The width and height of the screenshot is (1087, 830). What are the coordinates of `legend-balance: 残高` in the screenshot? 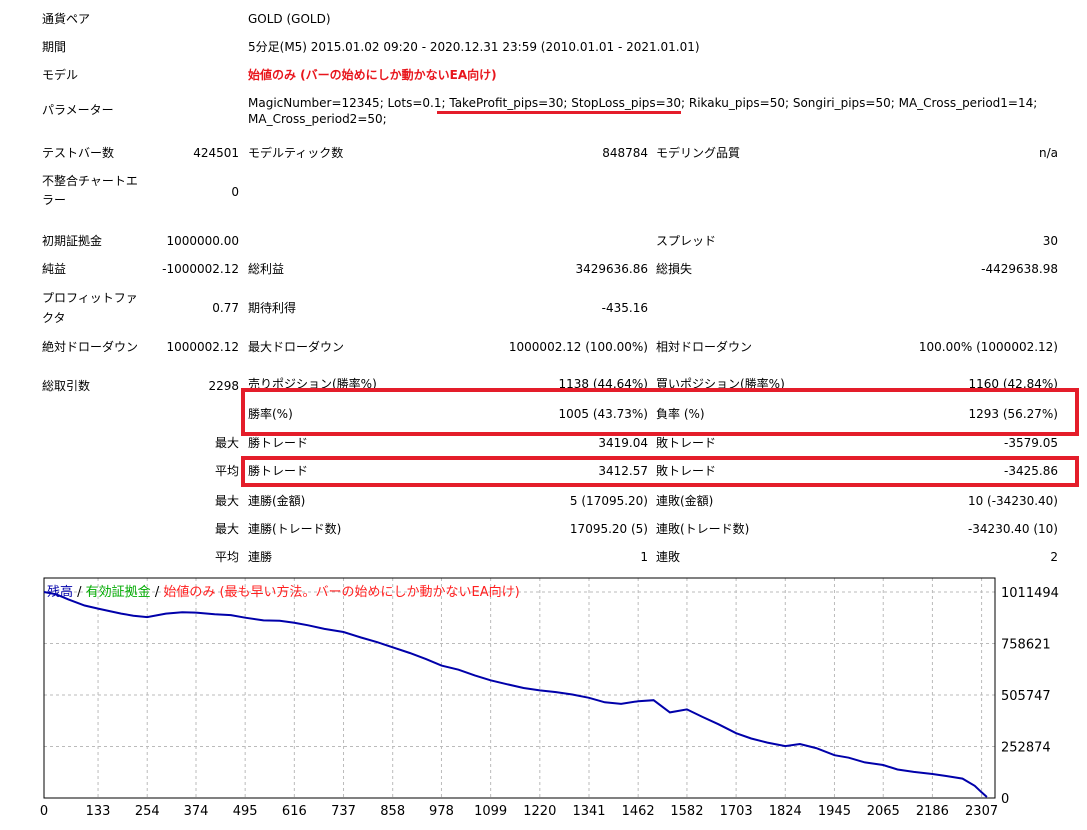 It's located at (60, 592).